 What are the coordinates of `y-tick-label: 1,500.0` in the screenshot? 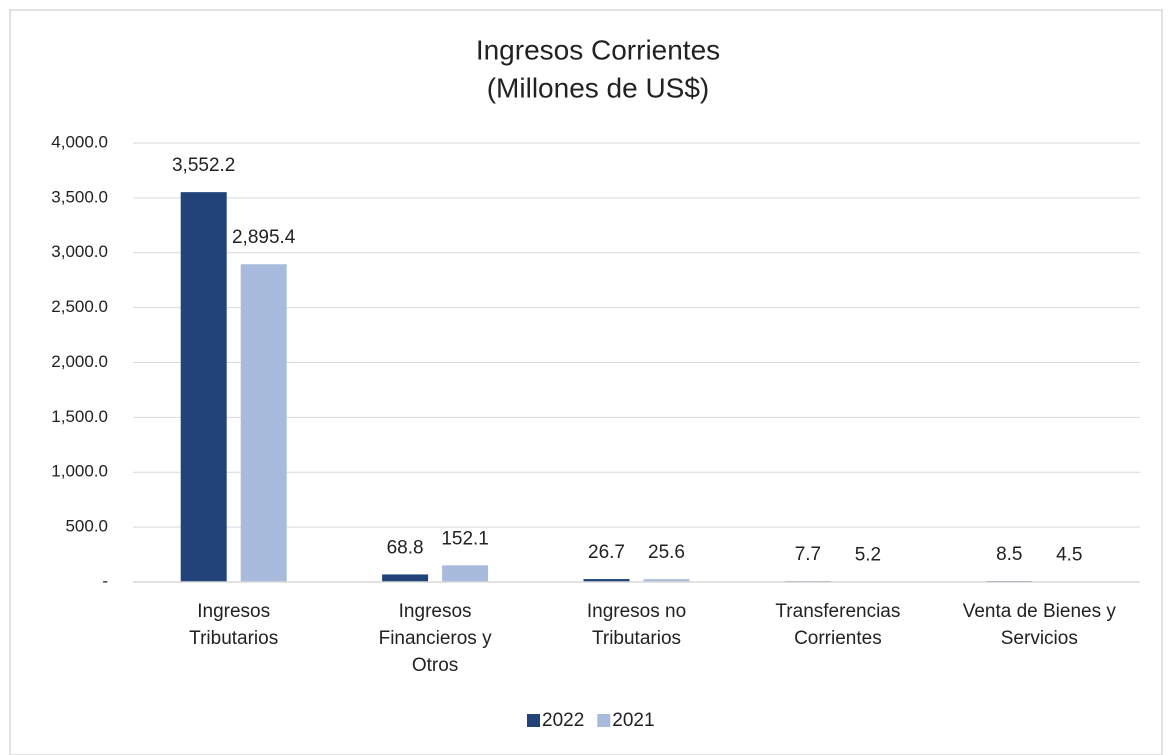 It's located at (79, 416).